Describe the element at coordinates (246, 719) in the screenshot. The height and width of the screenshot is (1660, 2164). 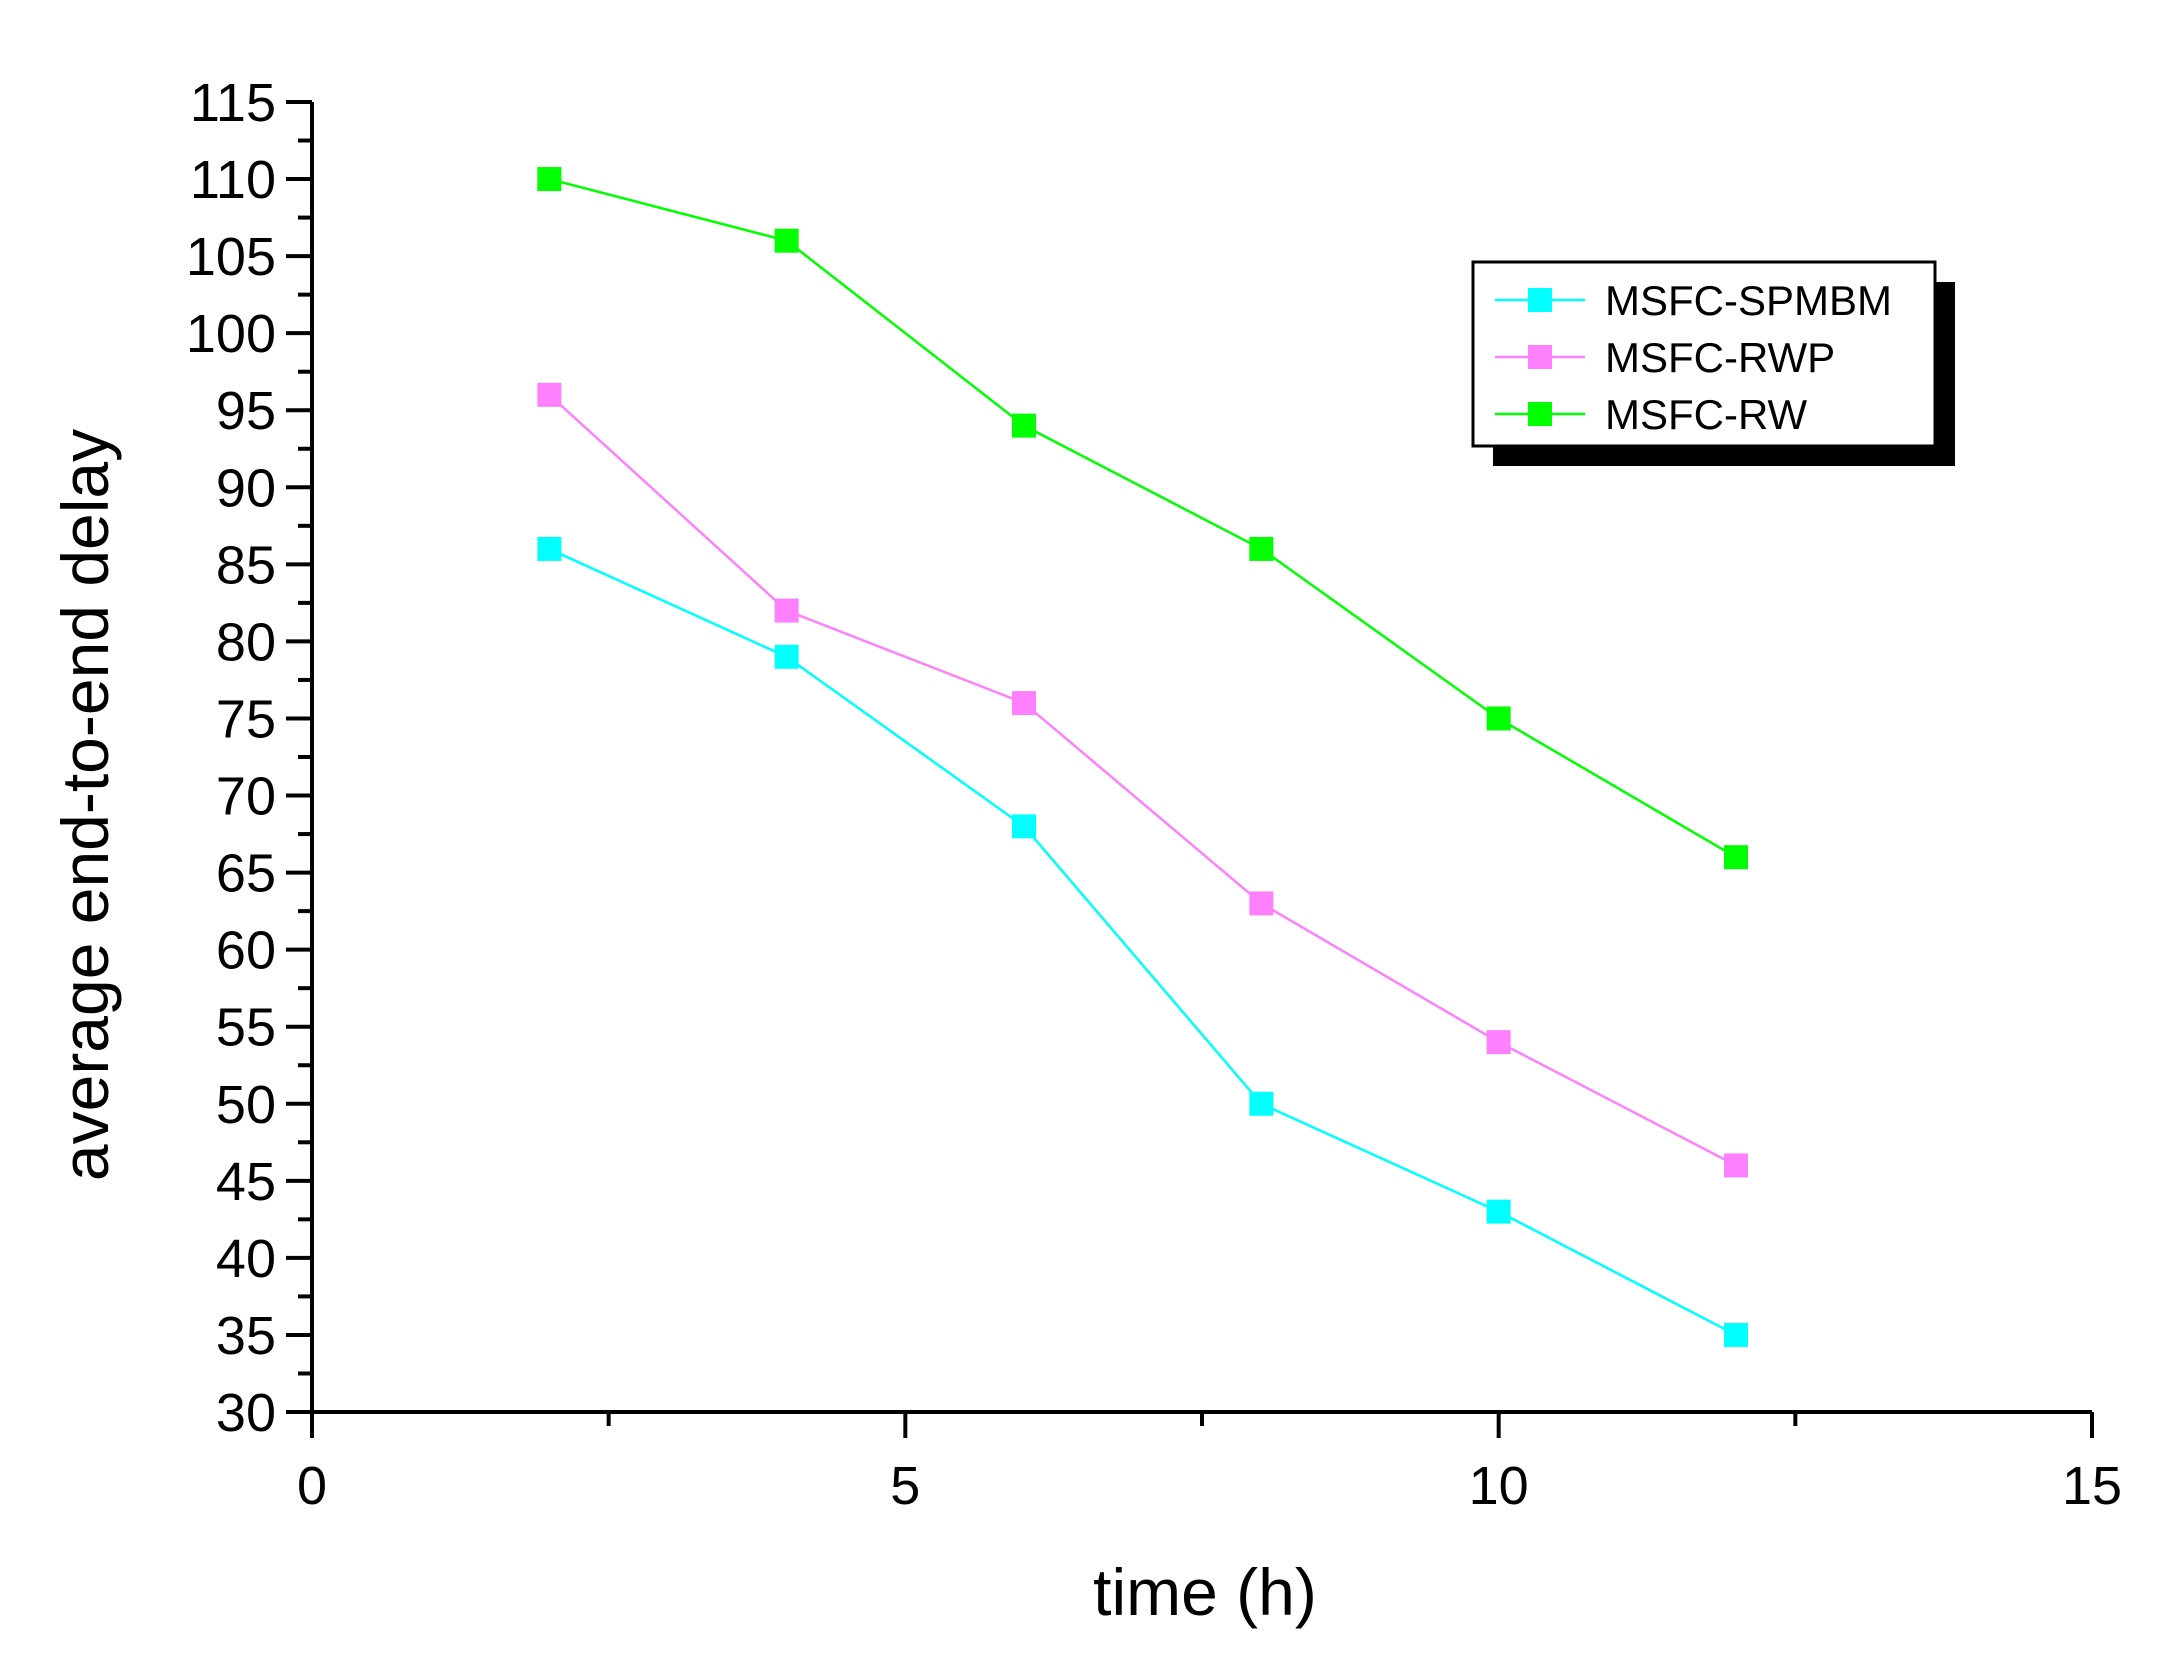
I see `y-tick-label: 75` at that location.